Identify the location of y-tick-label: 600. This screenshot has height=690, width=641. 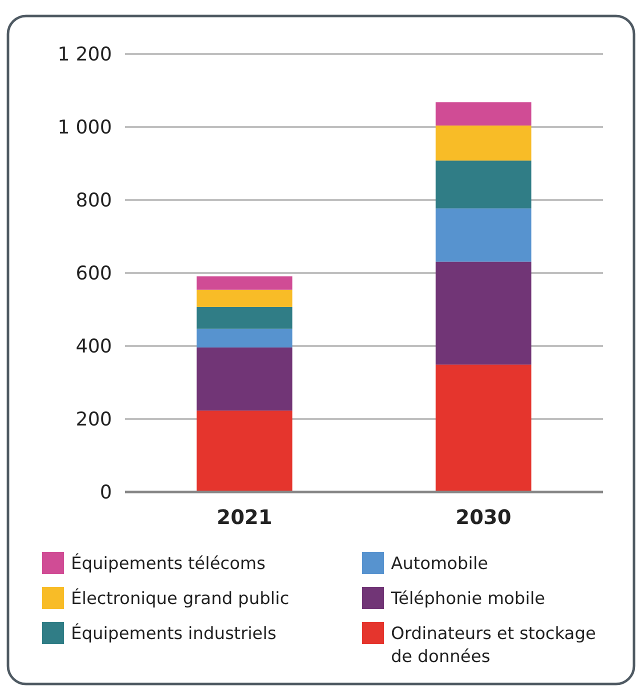
(94, 273).